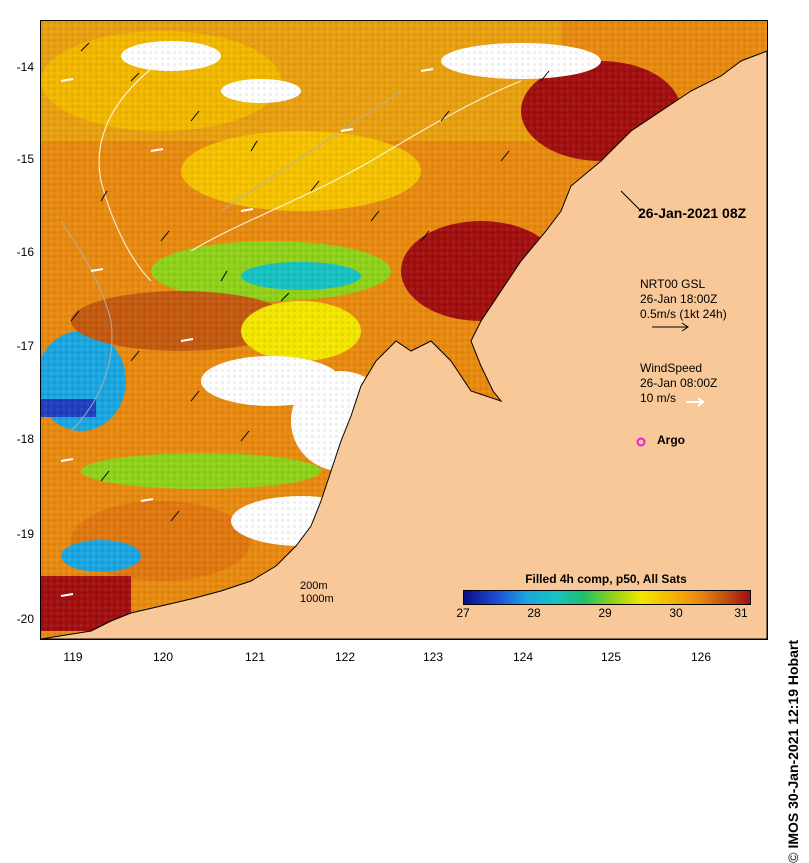 The image size is (809, 863). I want to click on credit-text: © IMOS 30-Jan-2021 12:19 Hobart, so click(793, 751).